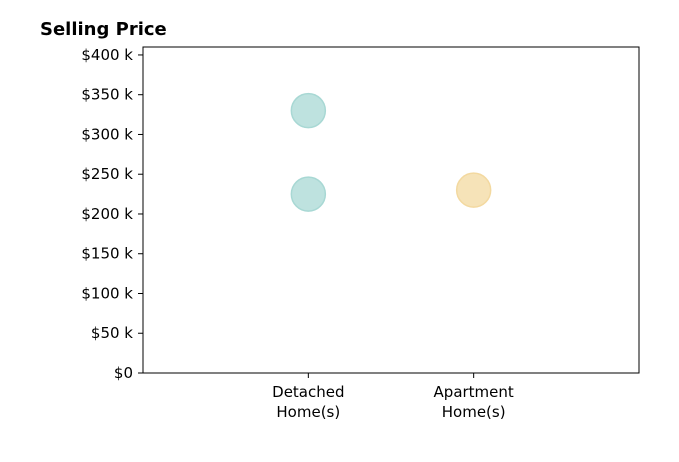 This screenshot has width=679, height=462. Describe the element at coordinates (107, 174) in the screenshot. I see `y-tick-label: $250 k` at that location.